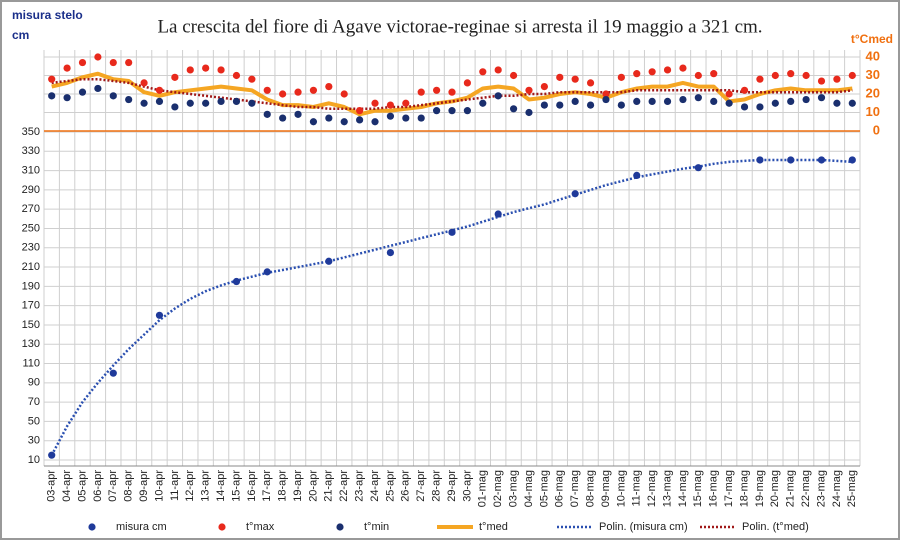 The width and height of the screenshot is (900, 540). I want to click on legend-label: t°med, so click(493, 527).